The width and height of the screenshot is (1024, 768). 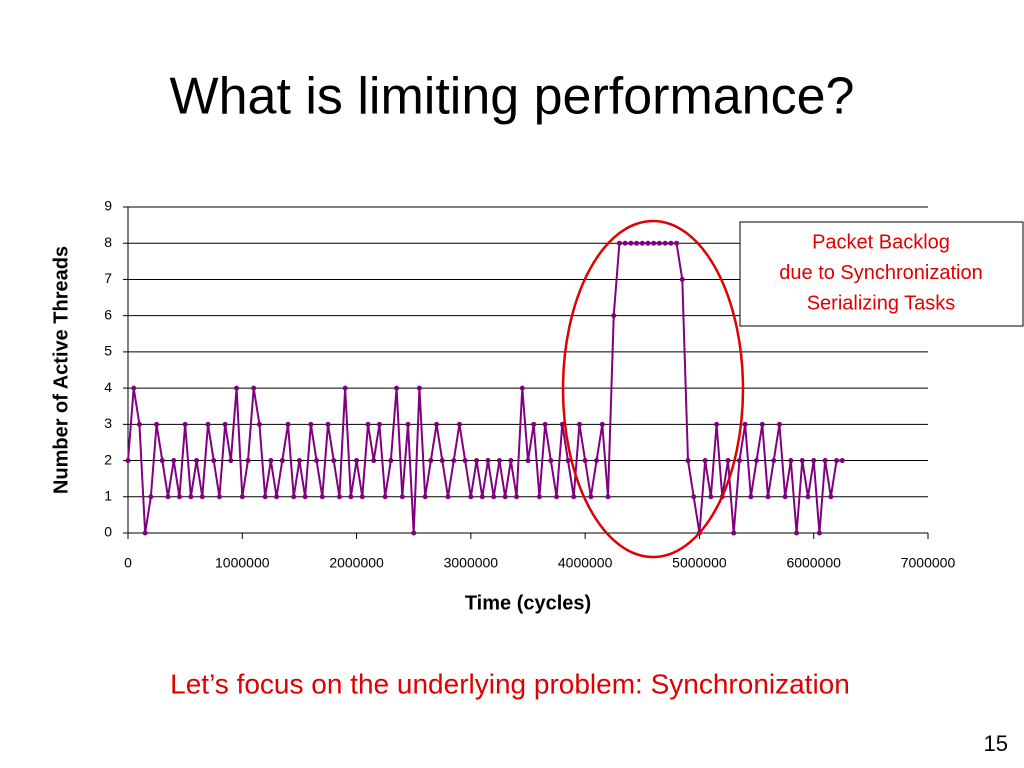 What do you see at coordinates (108, 495) in the screenshot?
I see `y-tick-label: 1` at bounding box center [108, 495].